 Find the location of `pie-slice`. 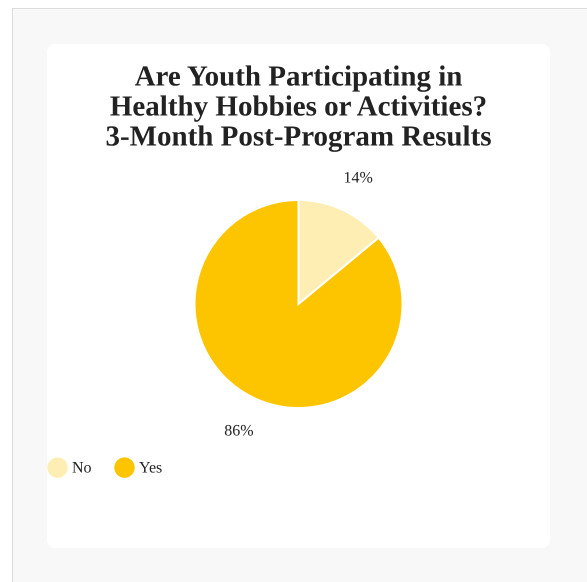

pie-slice is located at coordinates (299, 304).